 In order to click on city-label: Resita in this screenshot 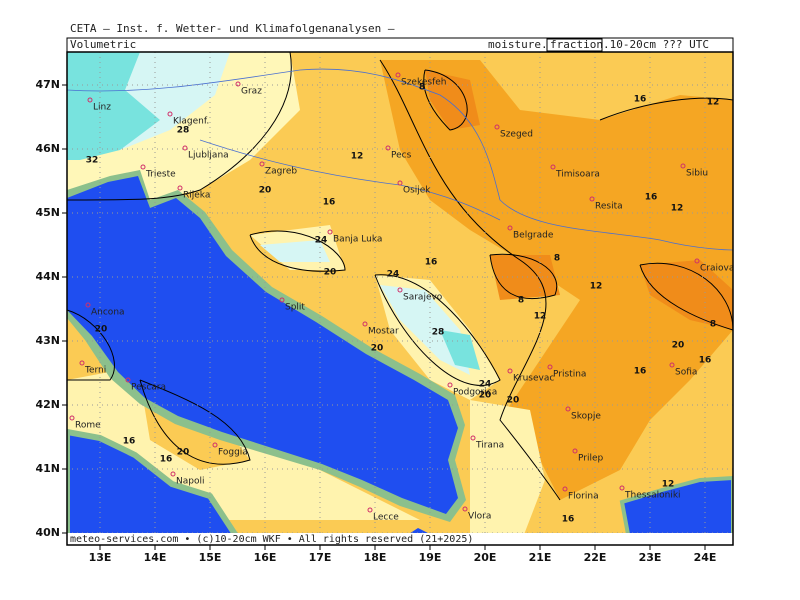, I will do `click(609, 207)`.